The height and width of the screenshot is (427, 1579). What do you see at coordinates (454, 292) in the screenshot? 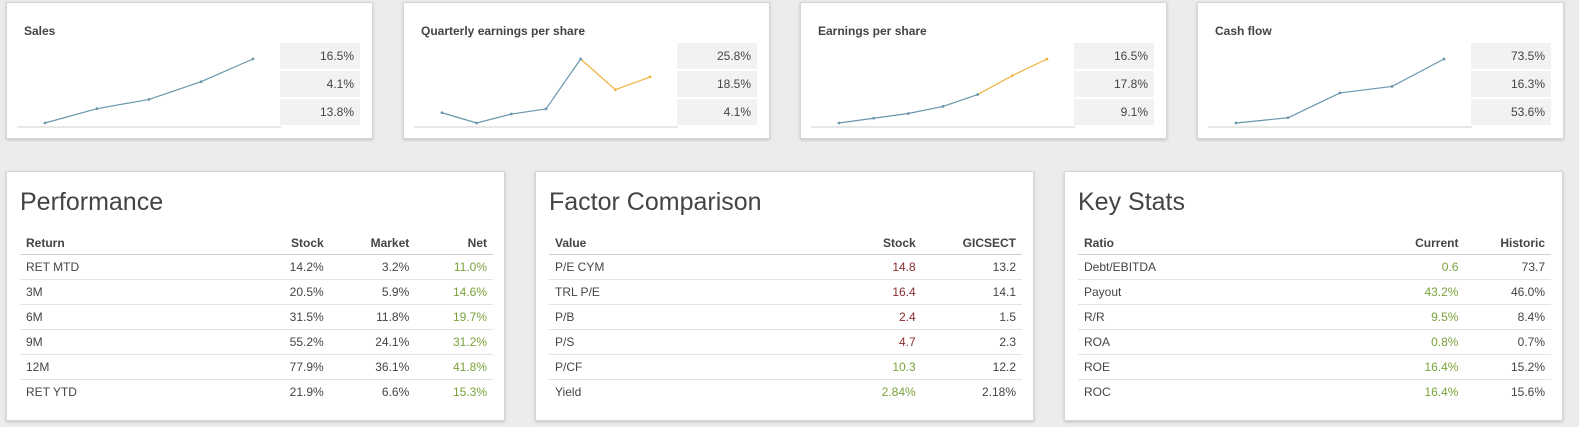
I see `cell-value: 14.6%` at bounding box center [454, 292].